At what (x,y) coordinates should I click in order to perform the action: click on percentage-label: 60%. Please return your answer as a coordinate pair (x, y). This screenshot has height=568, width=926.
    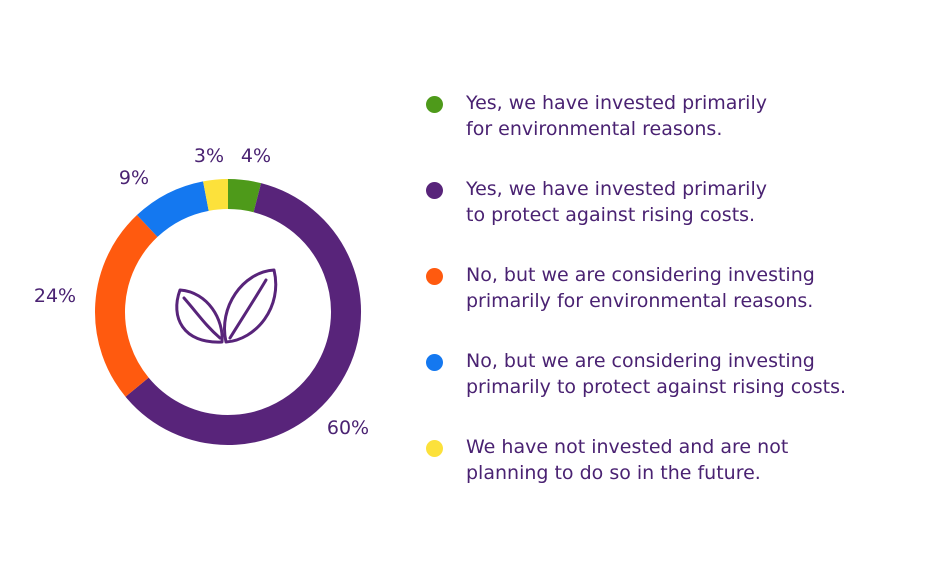
    Looking at the image, I should click on (348, 428).